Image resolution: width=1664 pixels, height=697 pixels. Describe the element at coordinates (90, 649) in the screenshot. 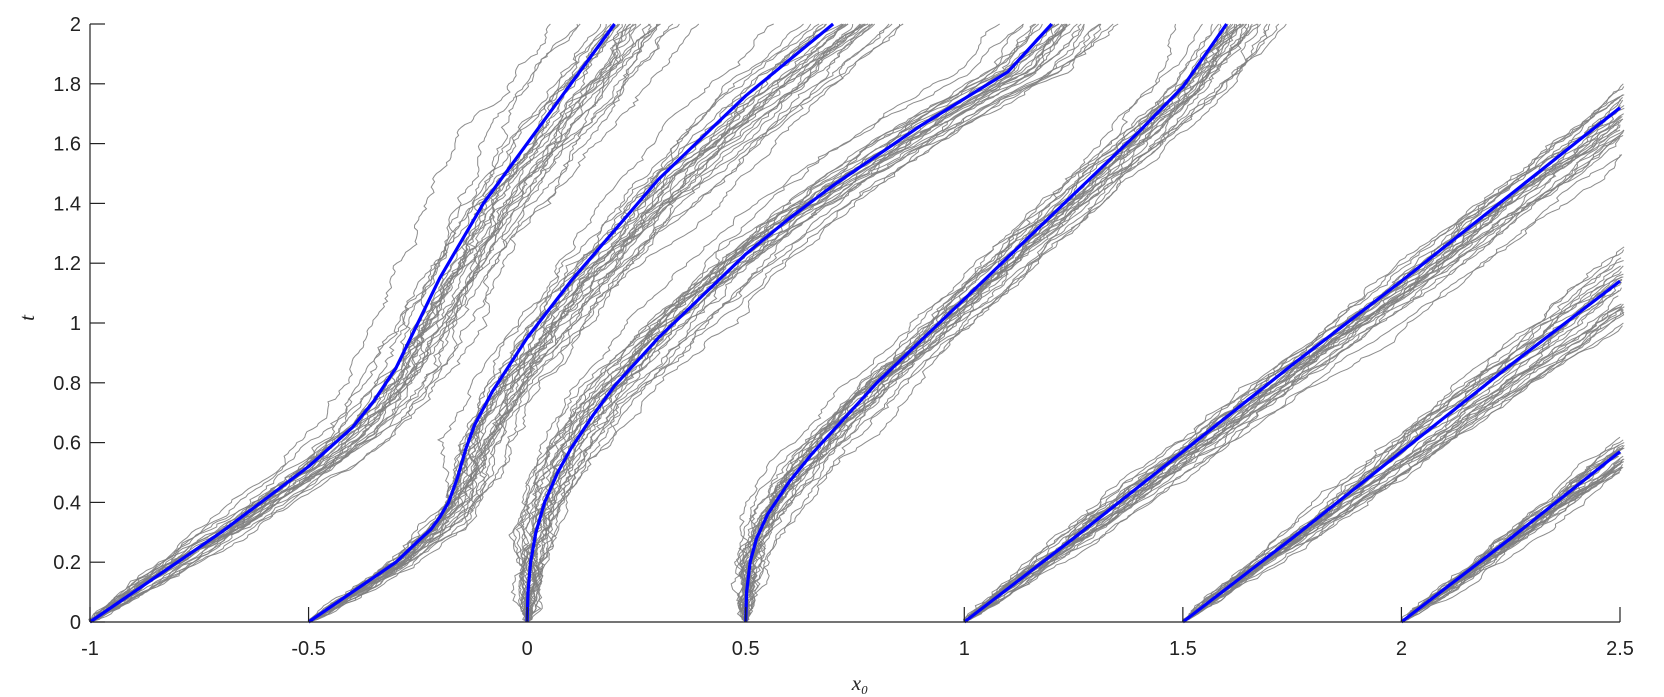

I see `x-tick-label: -1` at that location.